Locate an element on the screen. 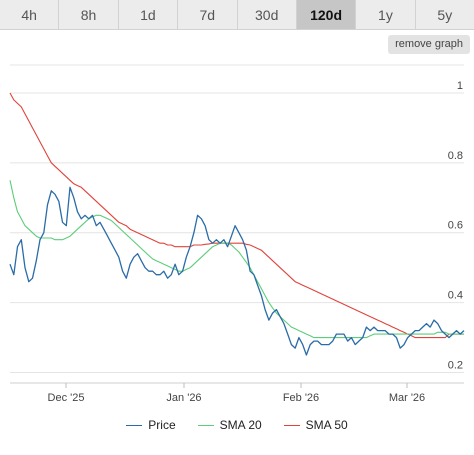  tab-120d: 120d is located at coordinates (326, 15).